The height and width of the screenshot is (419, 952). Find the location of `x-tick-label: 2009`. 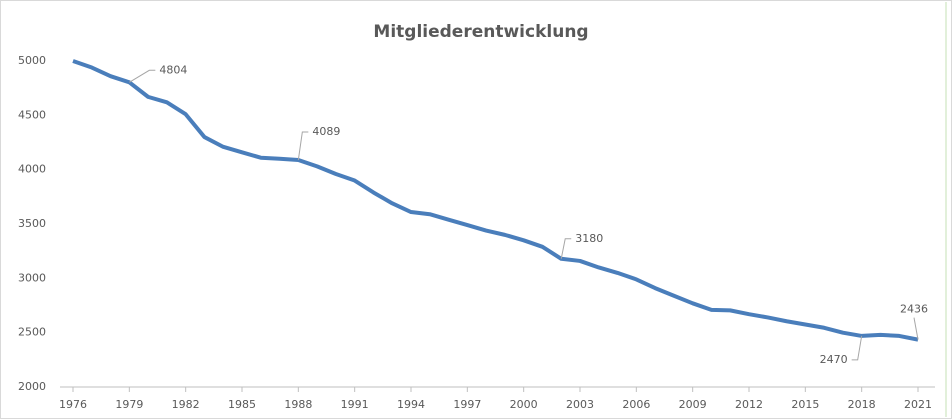

x-tick-label: 2009 is located at coordinates (693, 404).